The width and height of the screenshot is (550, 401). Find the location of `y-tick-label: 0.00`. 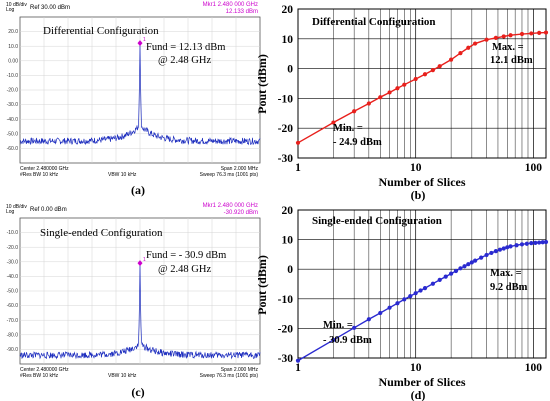

y-tick-label: 0.00 is located at coordinates (13, 61).